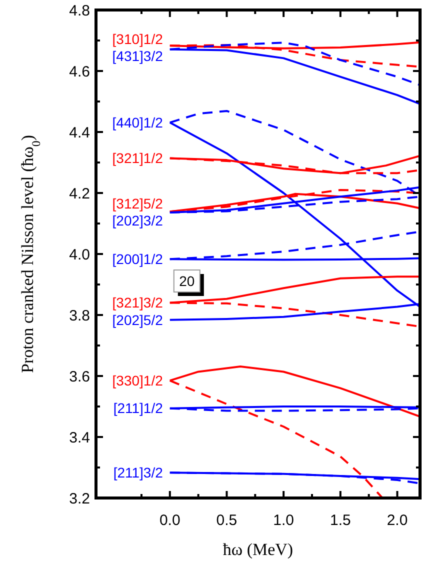 The width and height of the screenshot is (422, 565). What do you see at coordinates (340, 520) in the screenshot?
I see `x-tick-label: 1.5` at bounding box center [340, 520].